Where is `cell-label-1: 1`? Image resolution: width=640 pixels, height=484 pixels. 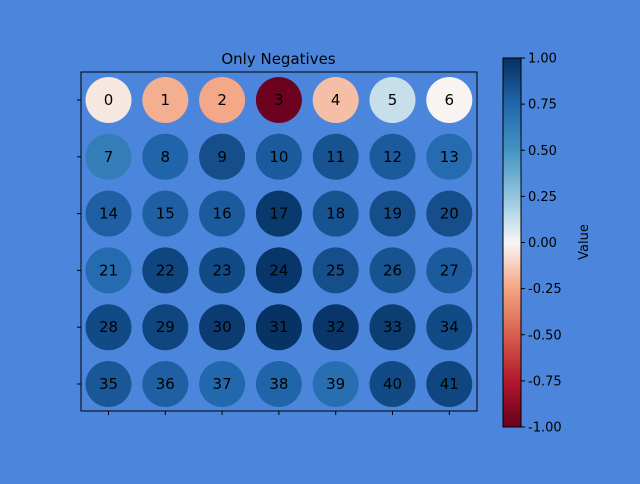
cell-label-1: 1 is located at coordinates (166, 100).